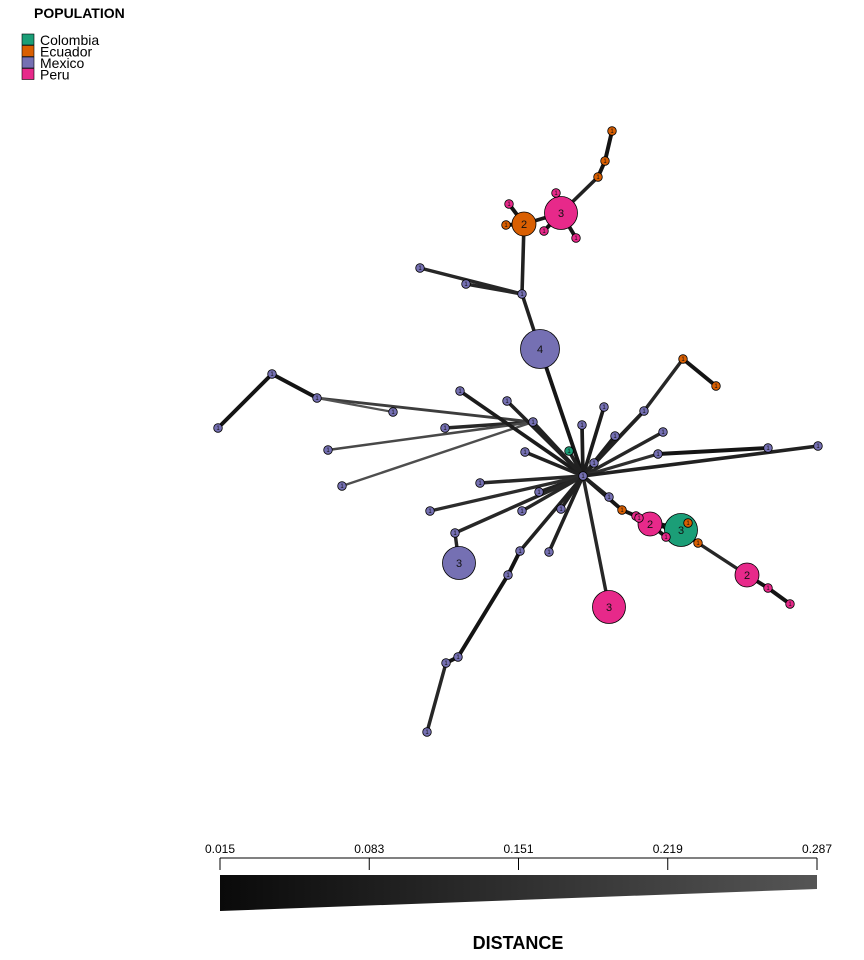  I want to click on node-ecuador: 2, so click(524, 224).